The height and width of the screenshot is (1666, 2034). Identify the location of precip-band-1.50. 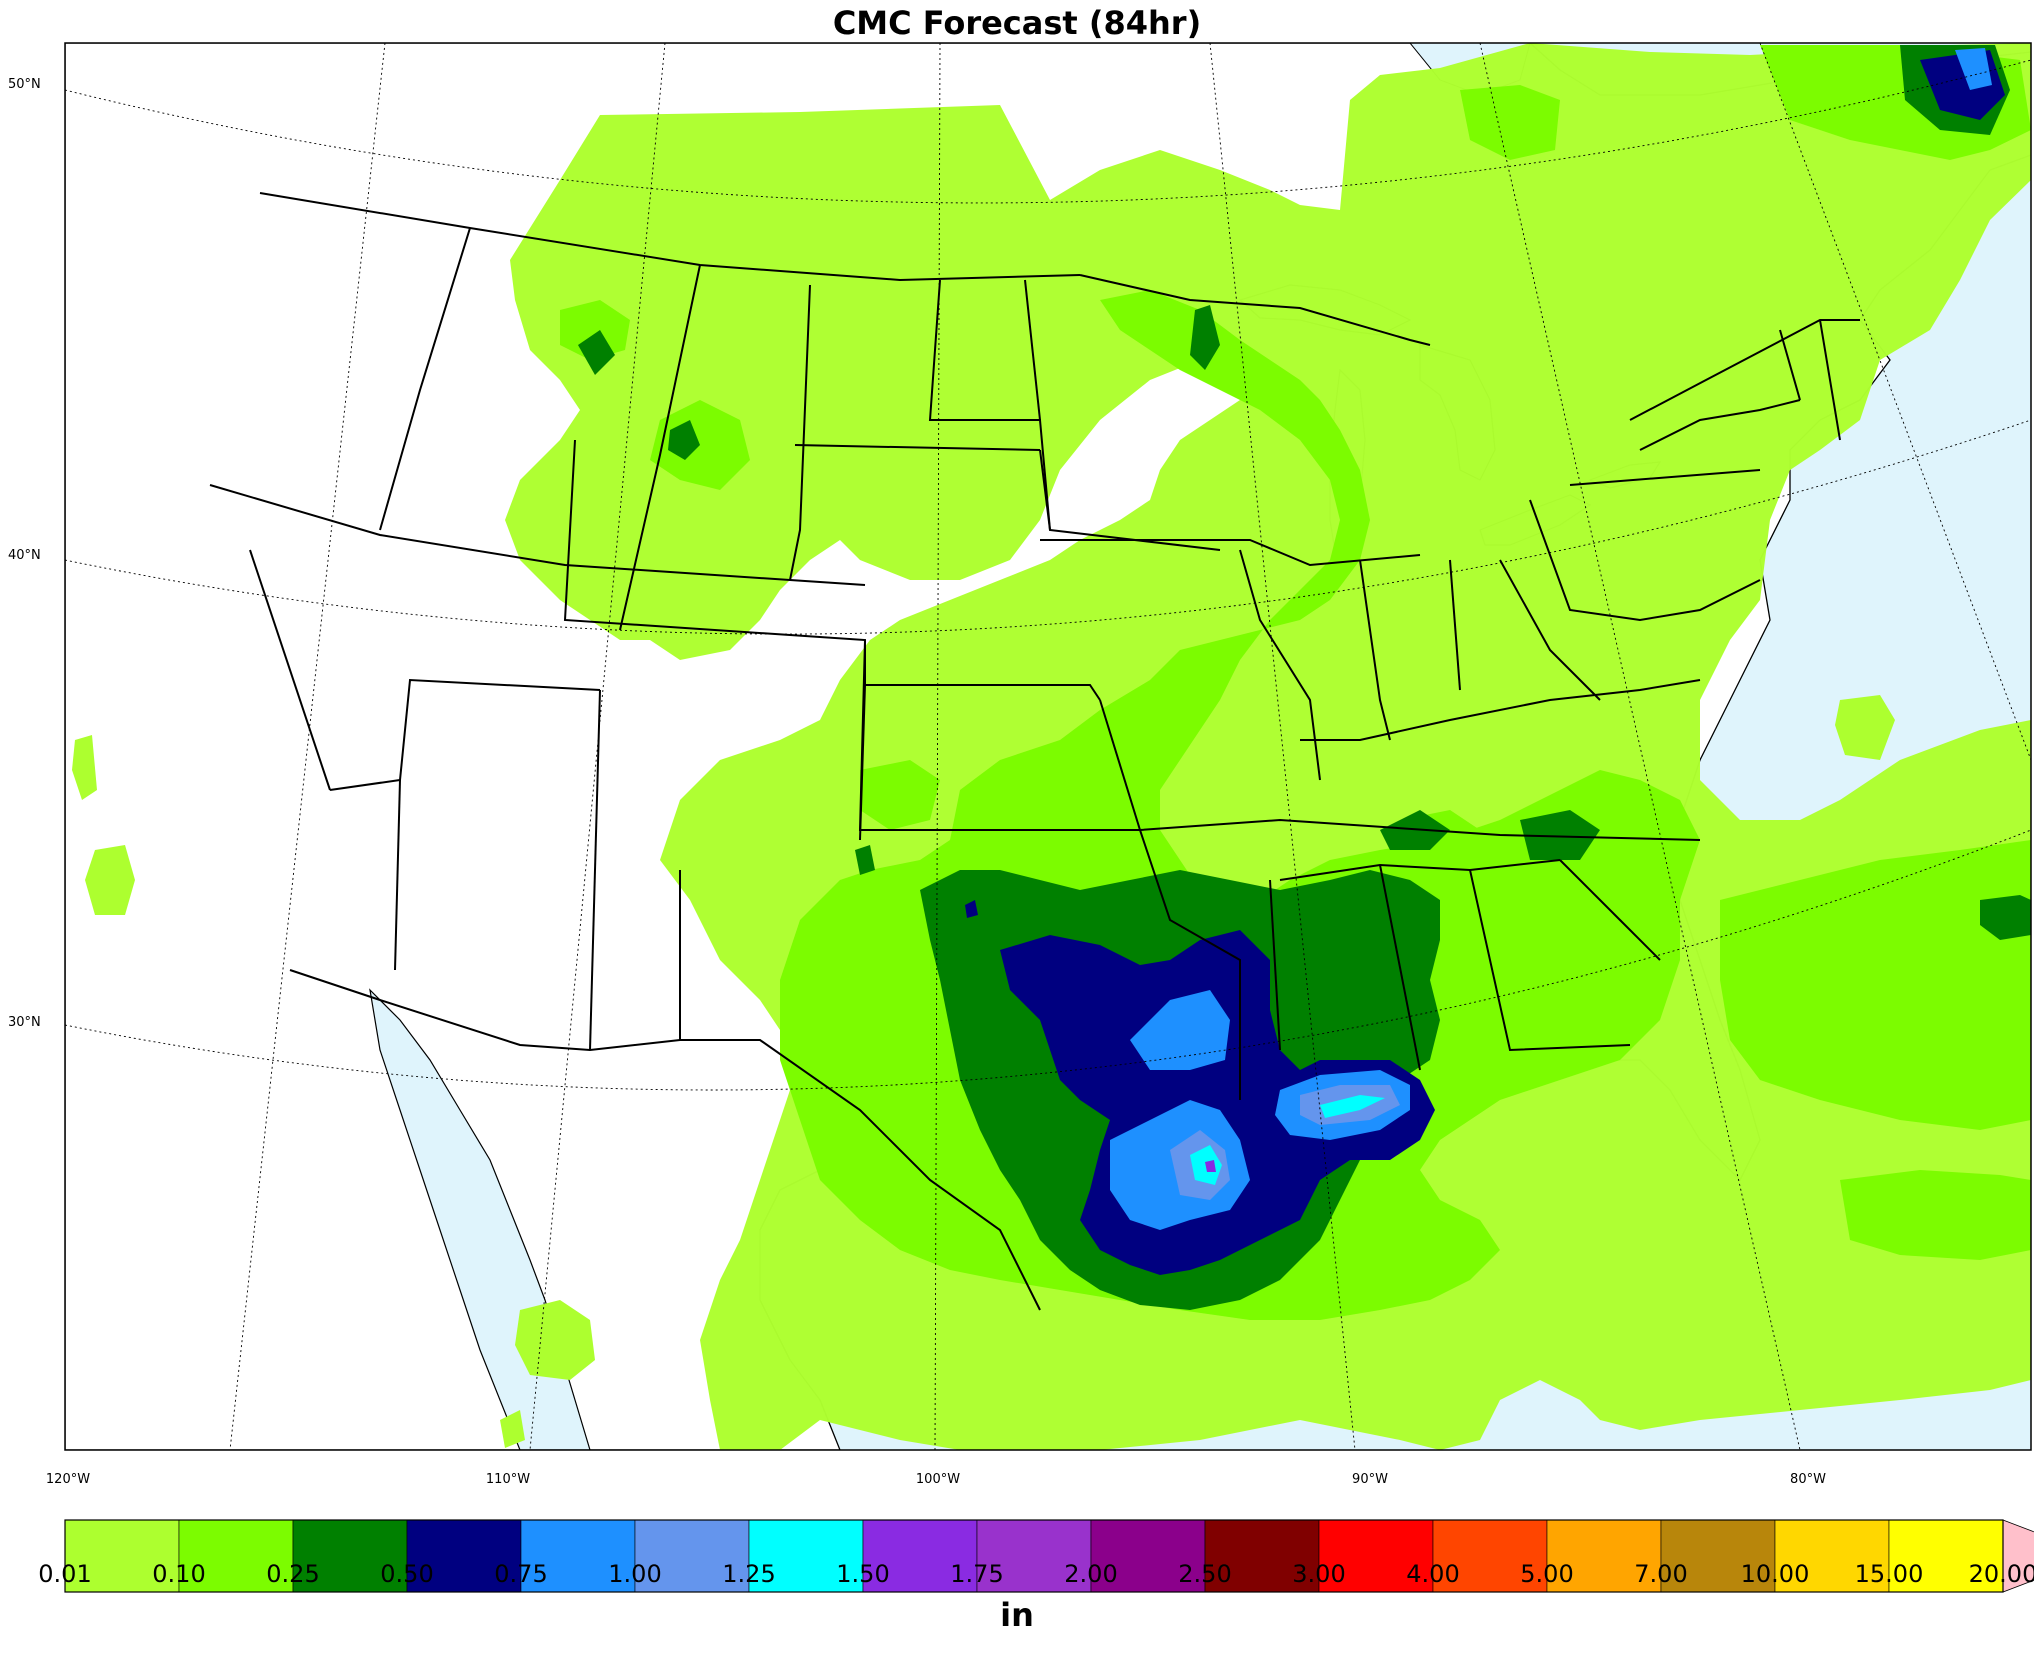
(1210, 1166).